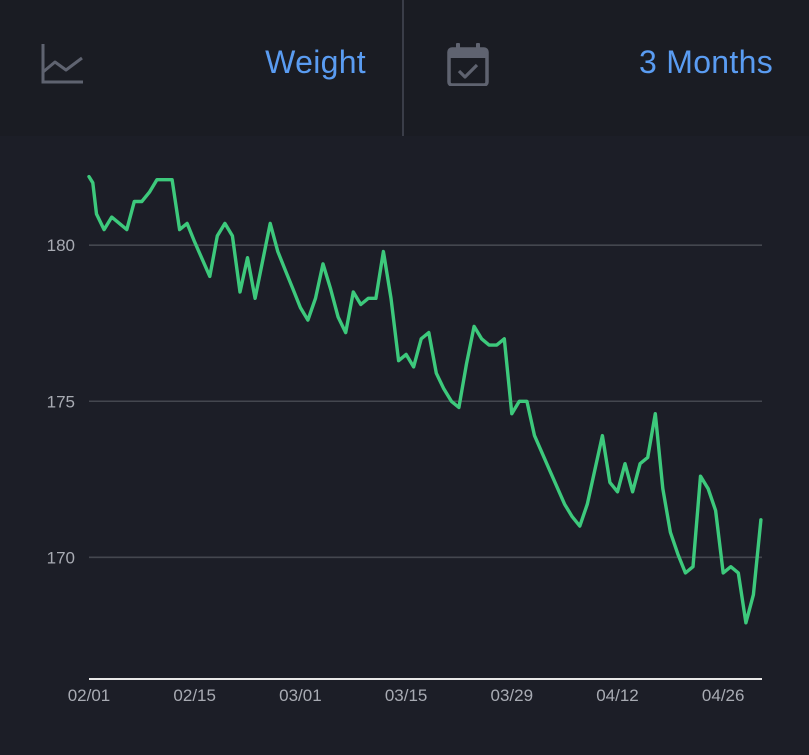 This screenshot has height=755, width=809. I want to click on x-tick-label: 02/01, so click(89, 695).